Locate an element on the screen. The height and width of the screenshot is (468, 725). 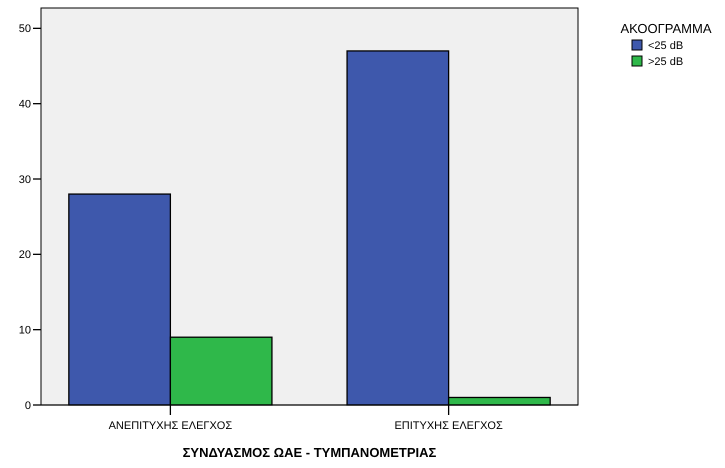
y-tick-label: 40 is located at coordinates (24, 104).